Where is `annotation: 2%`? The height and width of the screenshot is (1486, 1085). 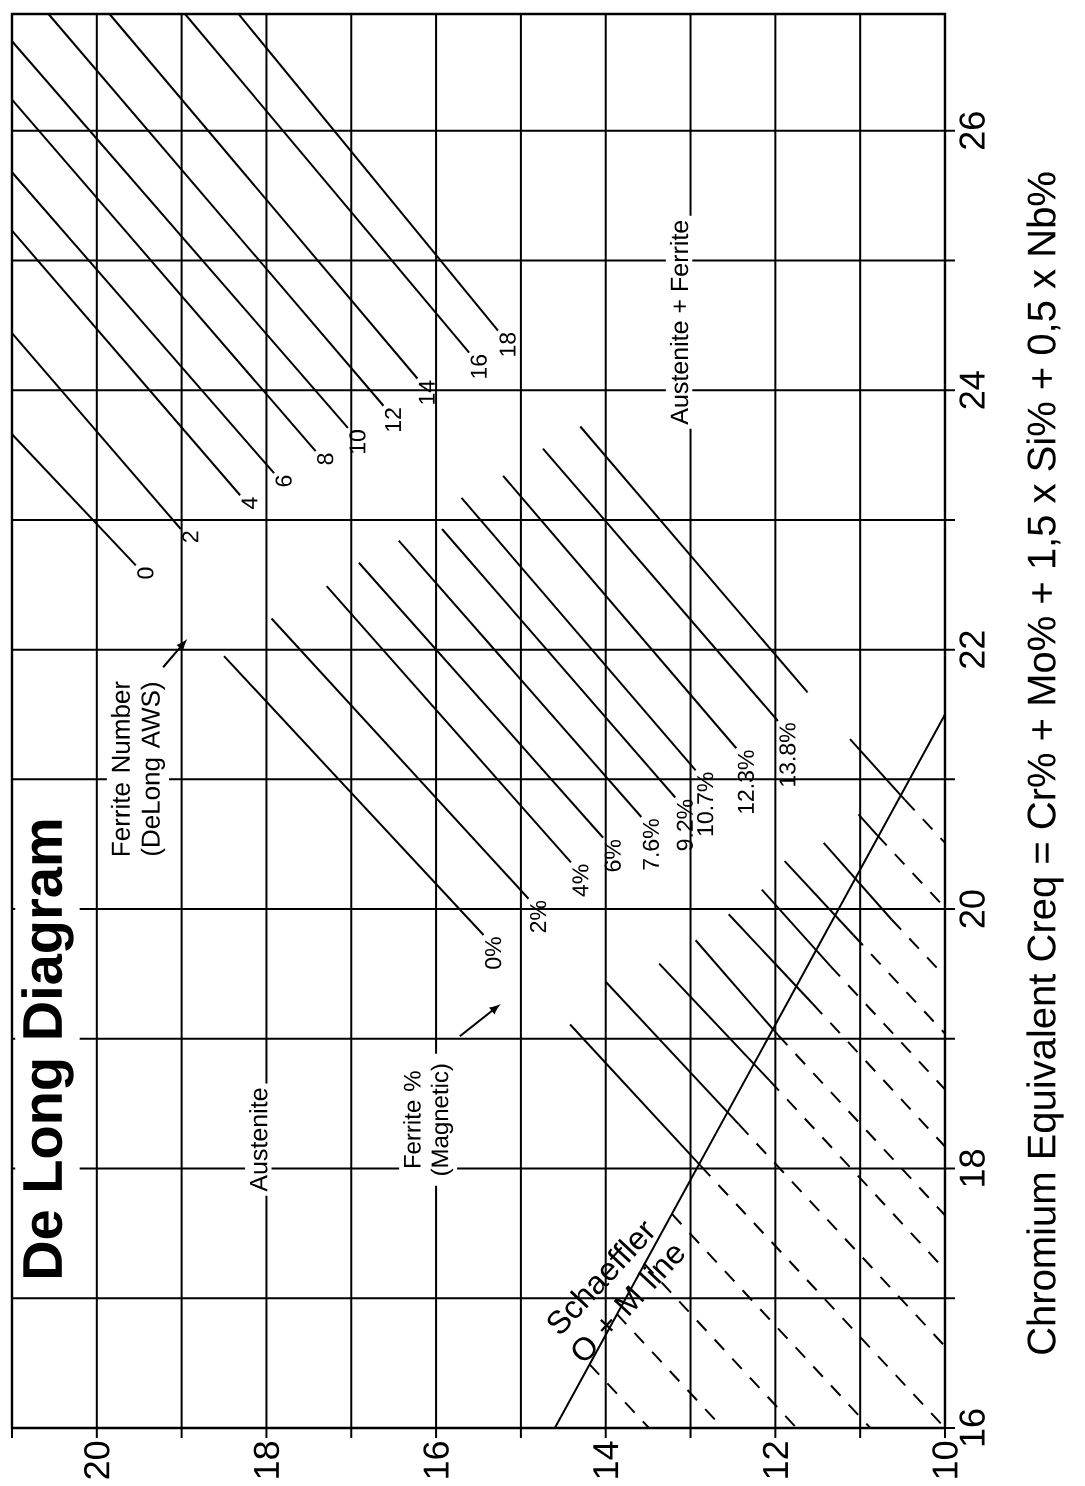 annotation: 2% is located at coordinates (538, 916).